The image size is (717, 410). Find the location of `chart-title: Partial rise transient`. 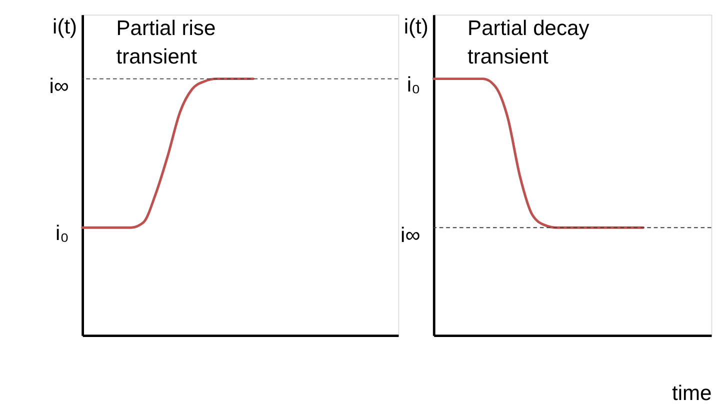

chart-title: Partial rise transient is located at coordinates (166, 42).